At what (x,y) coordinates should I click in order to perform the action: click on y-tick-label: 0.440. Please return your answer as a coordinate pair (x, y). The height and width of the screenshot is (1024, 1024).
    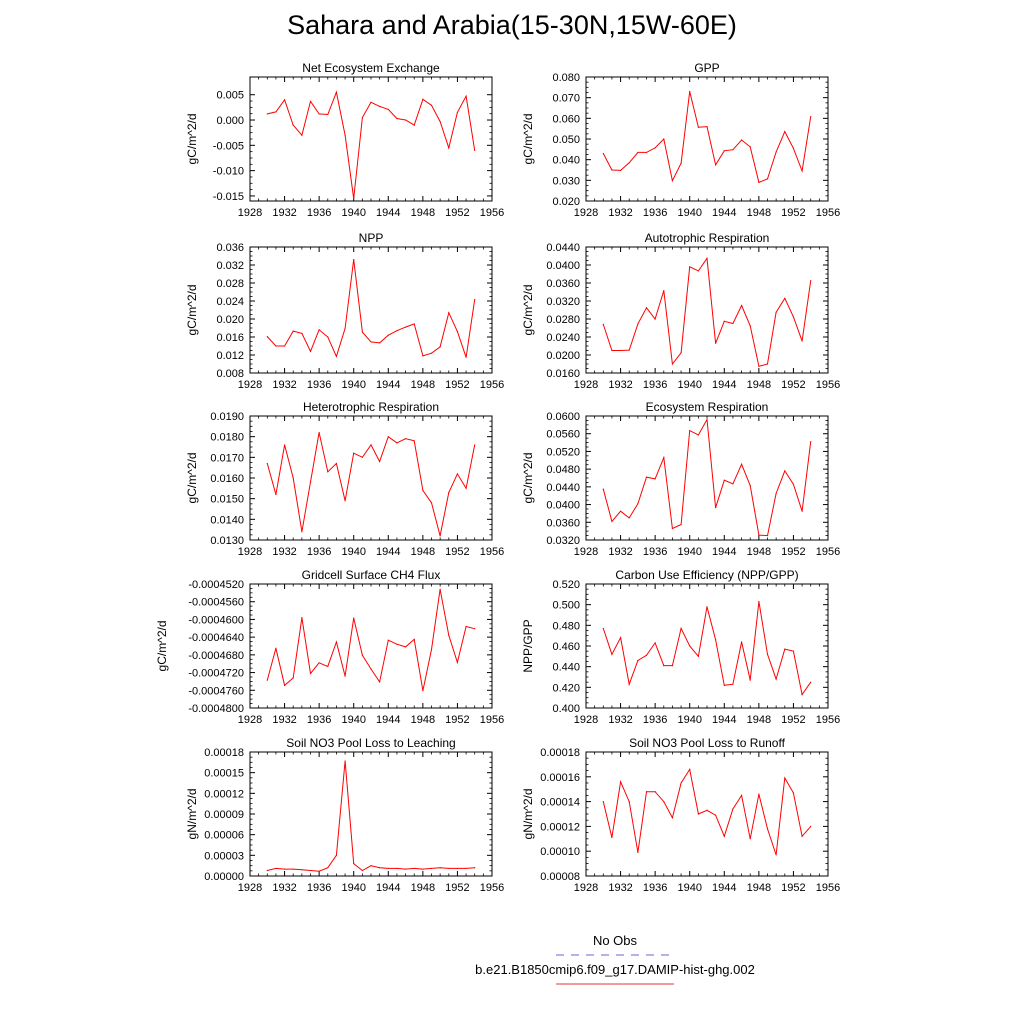
    Looking at the image, I should click on (566, 668).